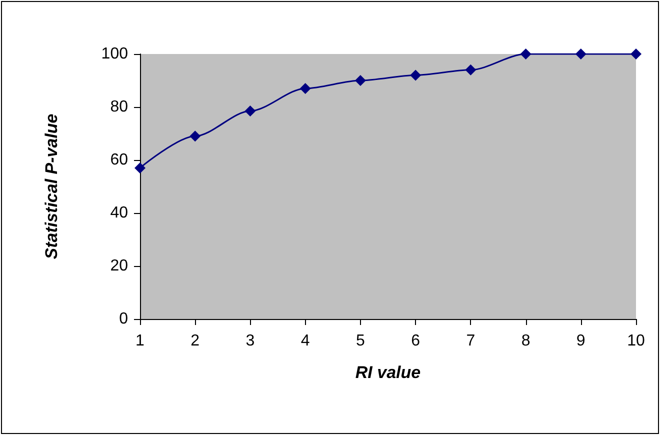 This screenshot has width=662, height=437. Describe the element at coordinates (119, 107) in the screenshot. I see `y-tick-label: 80` at that location.